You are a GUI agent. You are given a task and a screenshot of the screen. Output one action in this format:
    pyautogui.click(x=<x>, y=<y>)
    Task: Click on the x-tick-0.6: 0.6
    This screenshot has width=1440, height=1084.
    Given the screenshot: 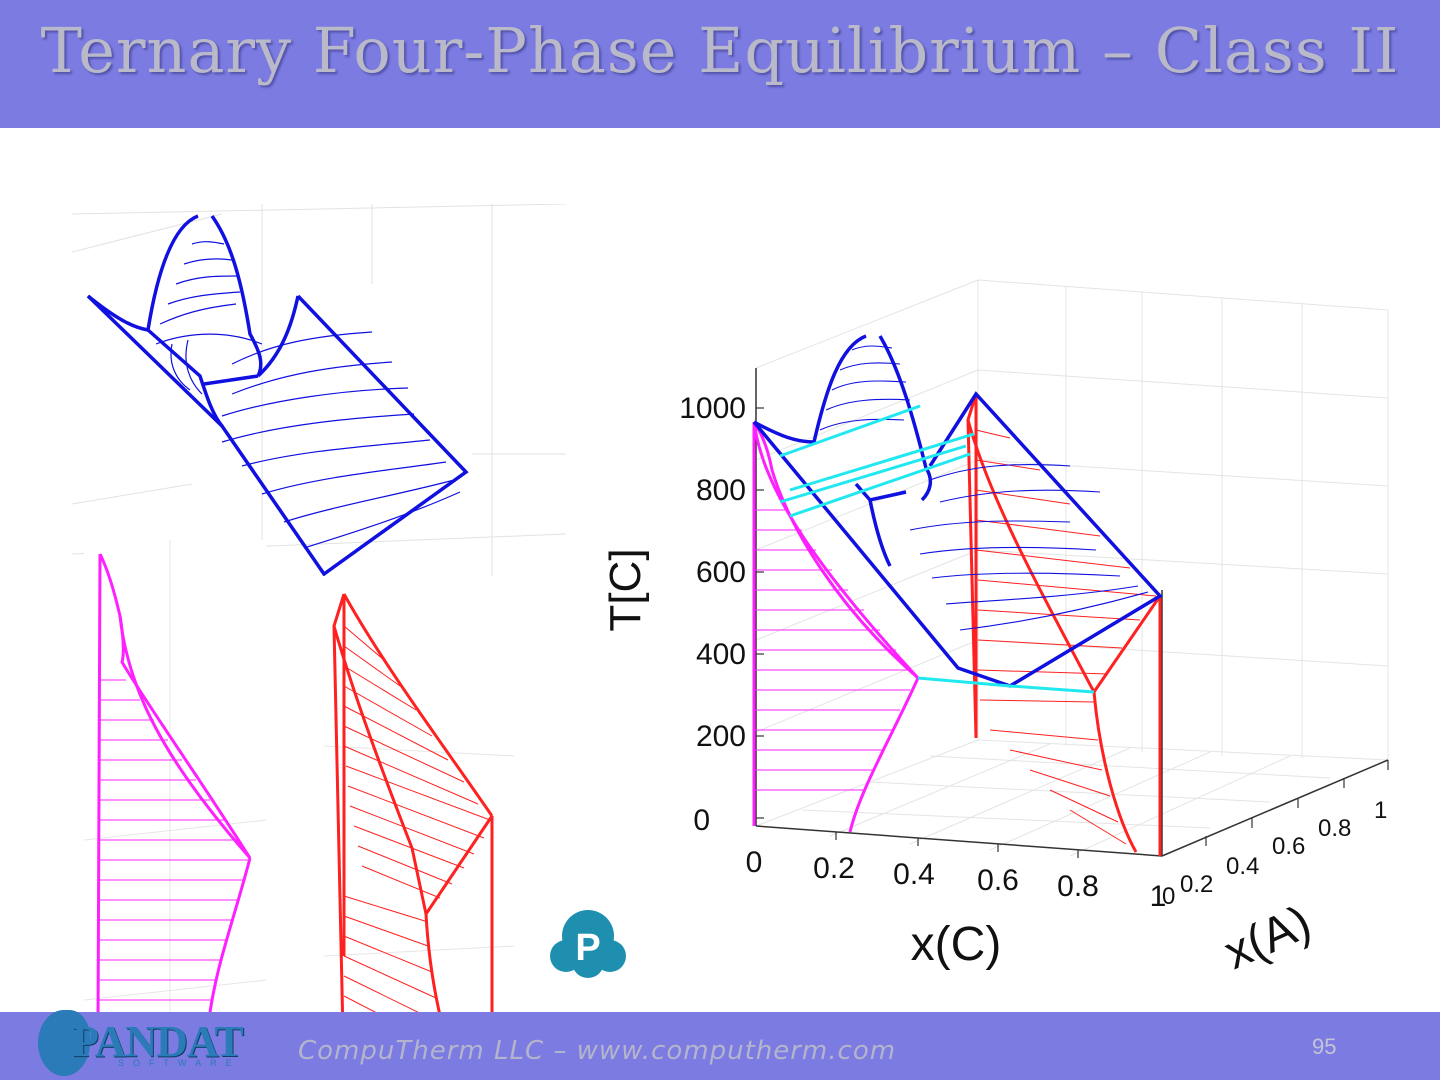 What is the action you would take?
    pyautogui.click(x=998, y=880)
    